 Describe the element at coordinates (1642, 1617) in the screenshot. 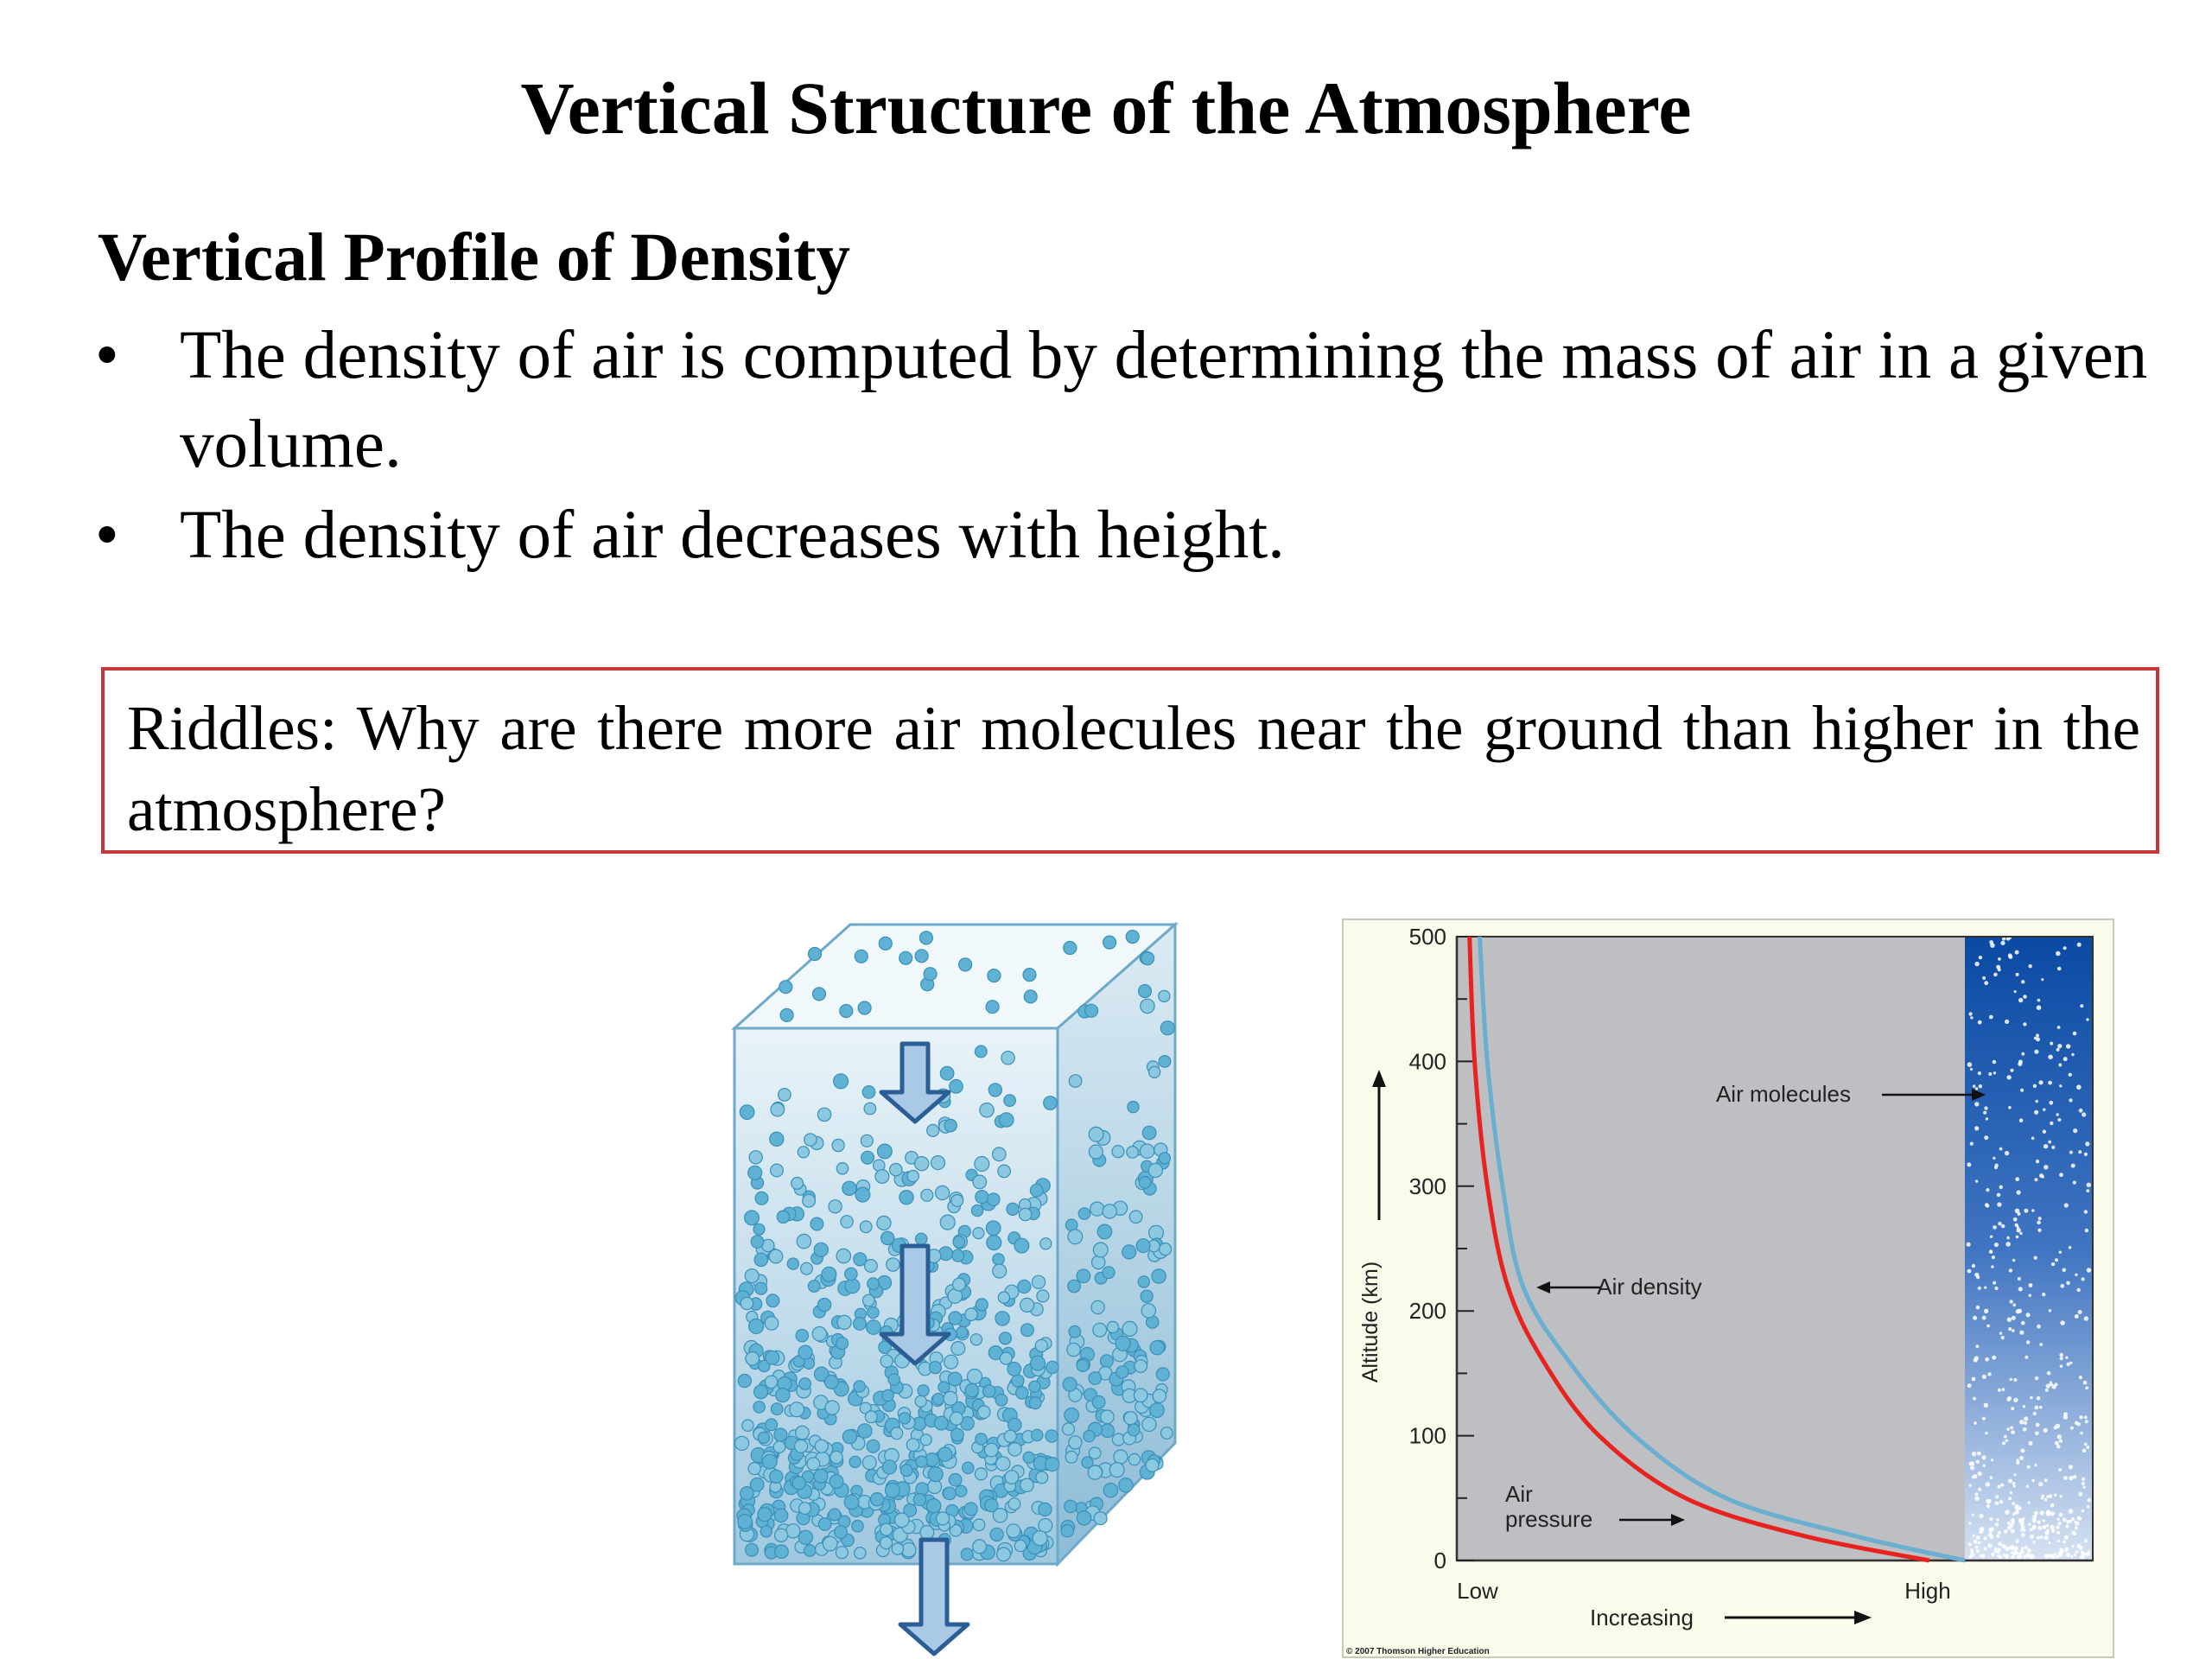

I see `x-axis-label: Increasing` at that location.